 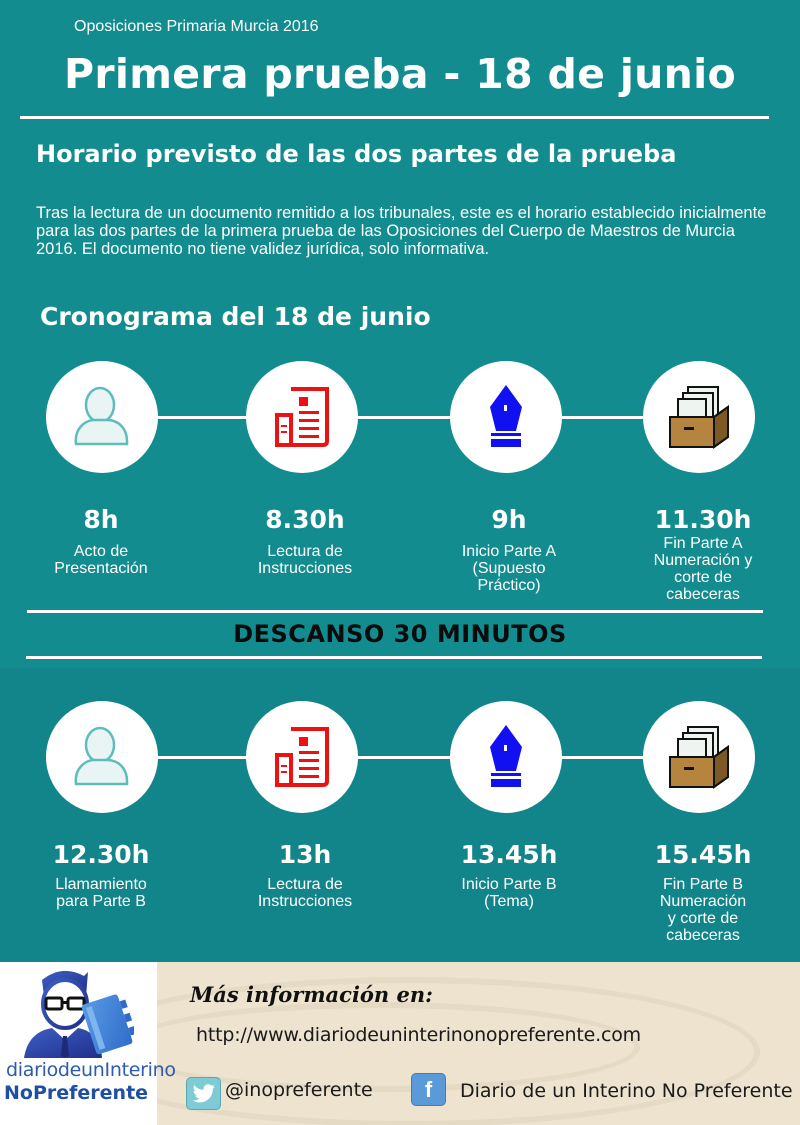 What do you see at coordinates (395, 611) in the screenshot?
I see `break-divider-top` at bounding box center [395, 611].